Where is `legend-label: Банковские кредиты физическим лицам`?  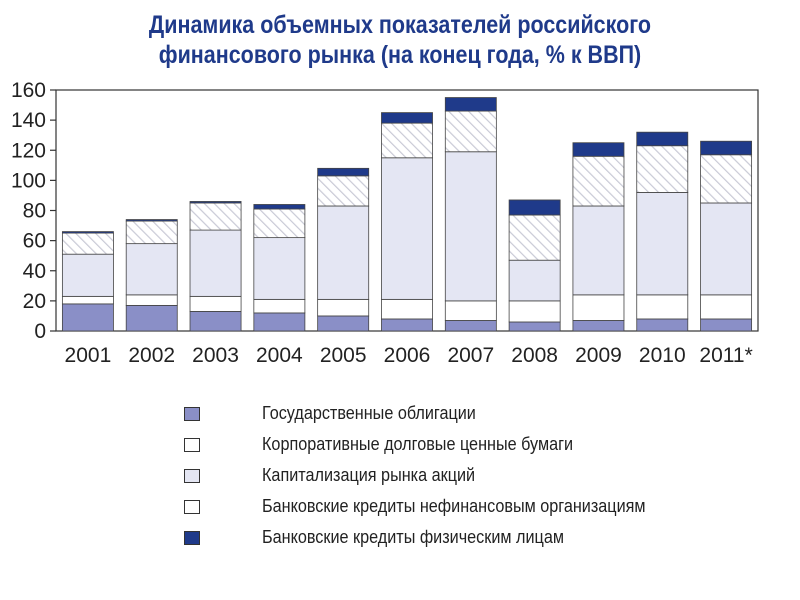
legend-label: Банковские кредиты физическим лицам is located at coordinates (413, 537).